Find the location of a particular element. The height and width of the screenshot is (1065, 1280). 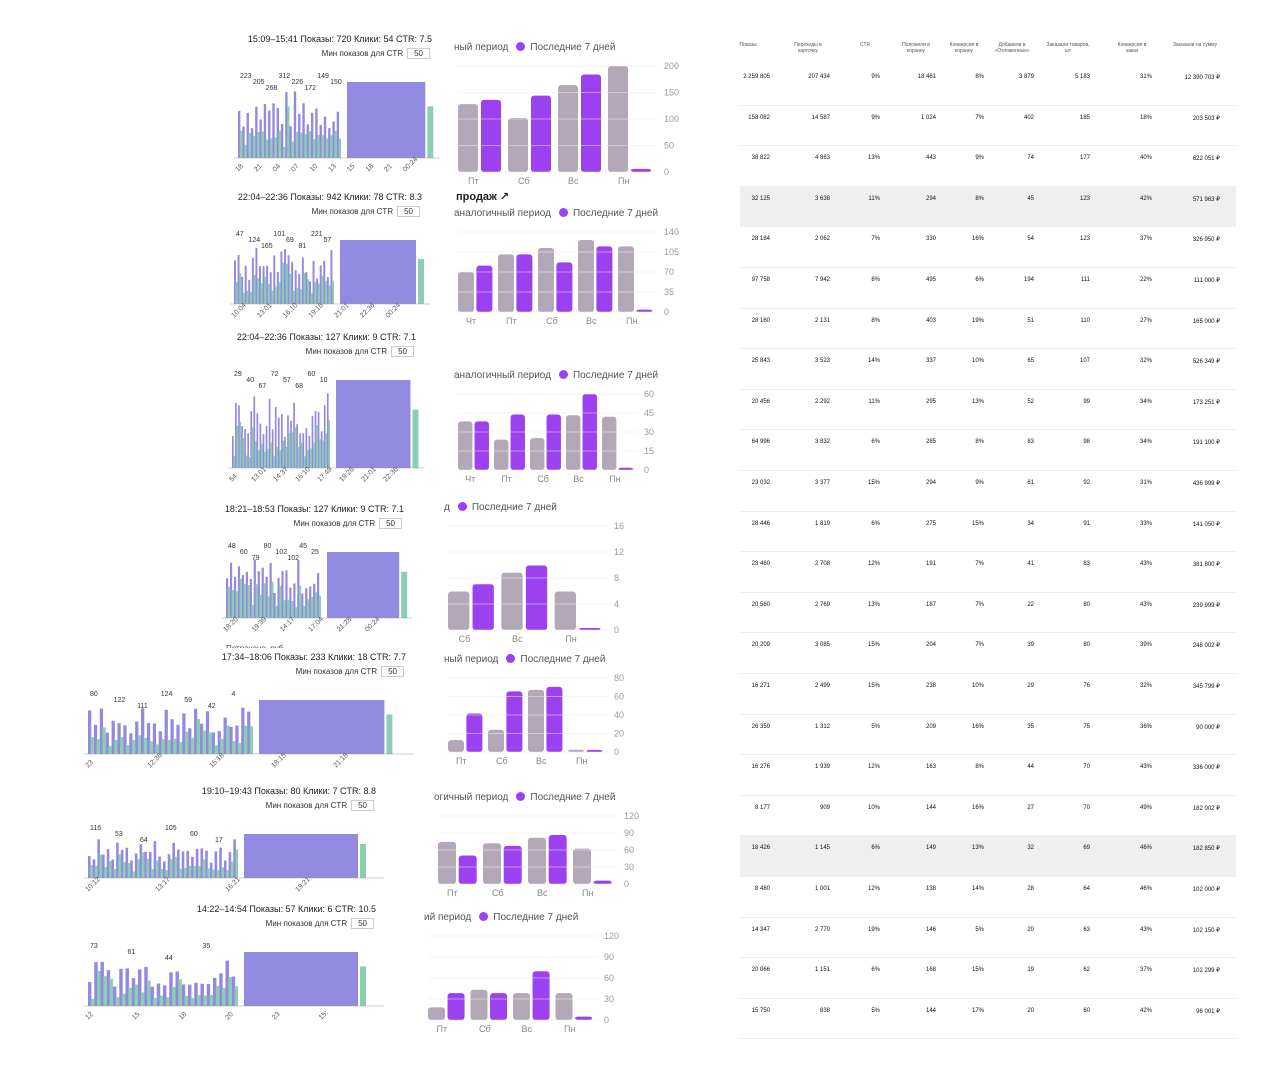

value-tick-label: 200 is located at coordinates (671, 66).